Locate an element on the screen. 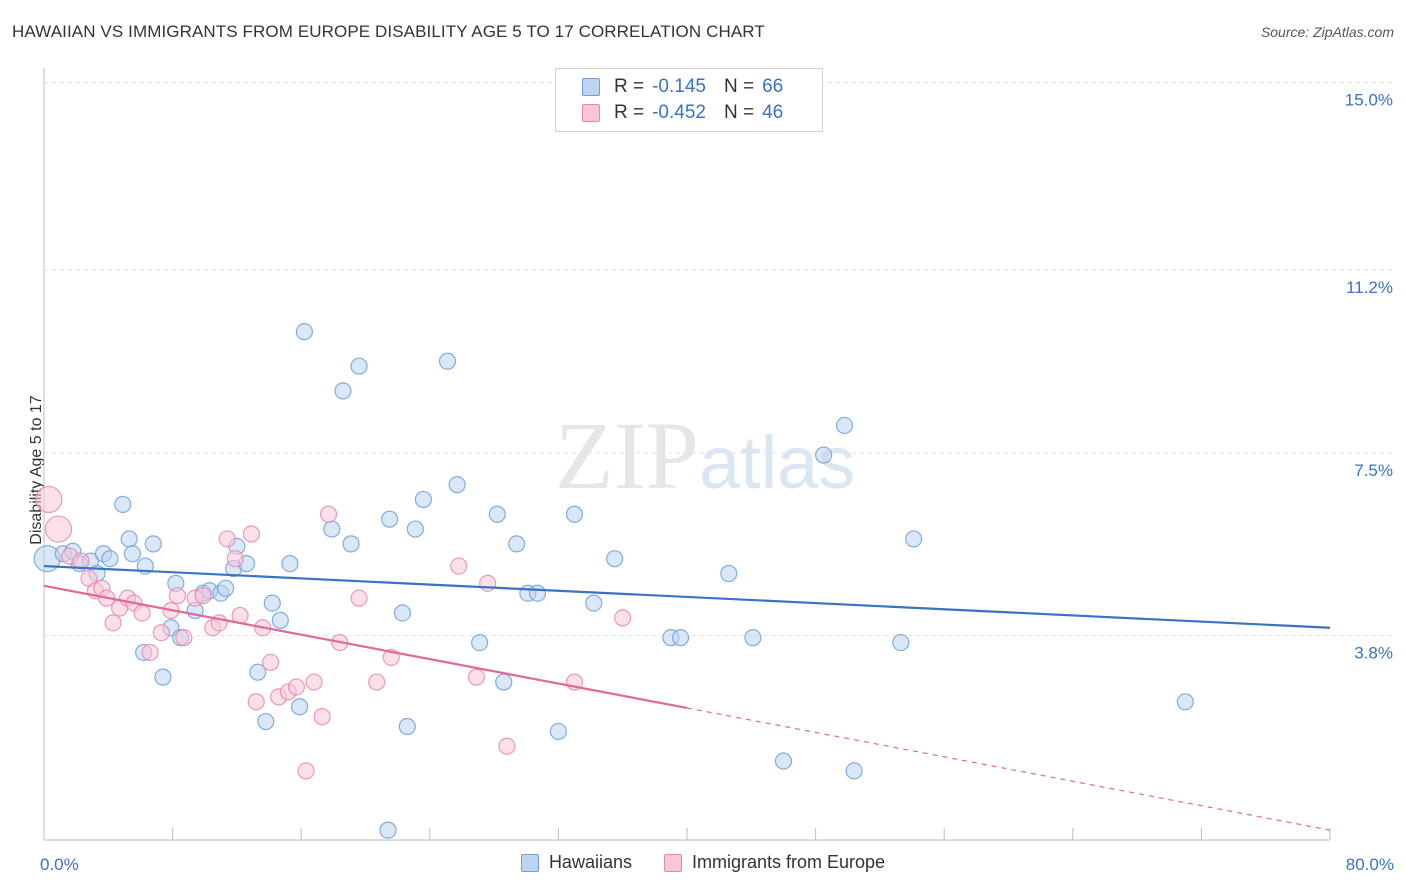 This screenshot has height=892, width=1406. legend-item-hawaiians: Hawaiians is located at coordinates (576, 862).